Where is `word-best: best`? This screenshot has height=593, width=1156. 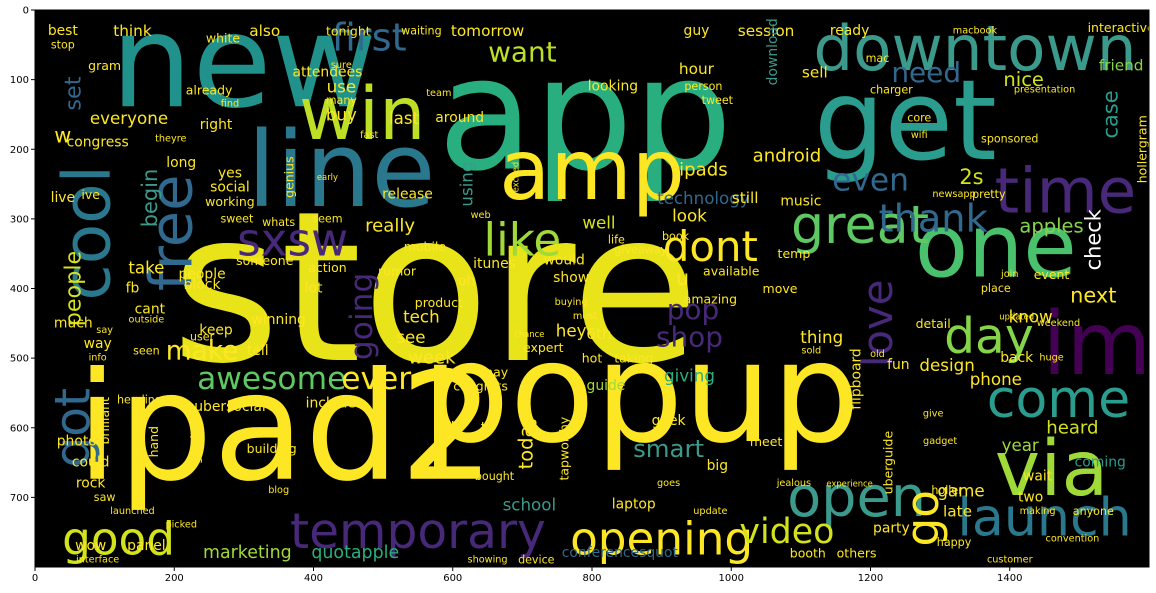 word-best: best is located at coordinates (63, 31).